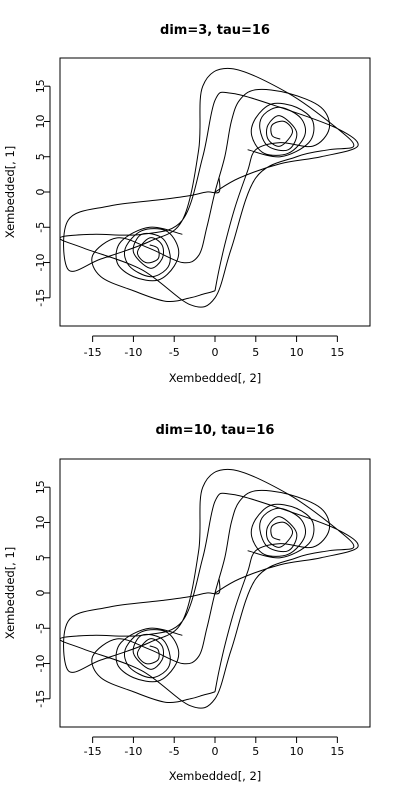  Describe the element at coordinates (40, 699) in the screenshot. I see `plot-2-y-tick-label: -15` at that location.